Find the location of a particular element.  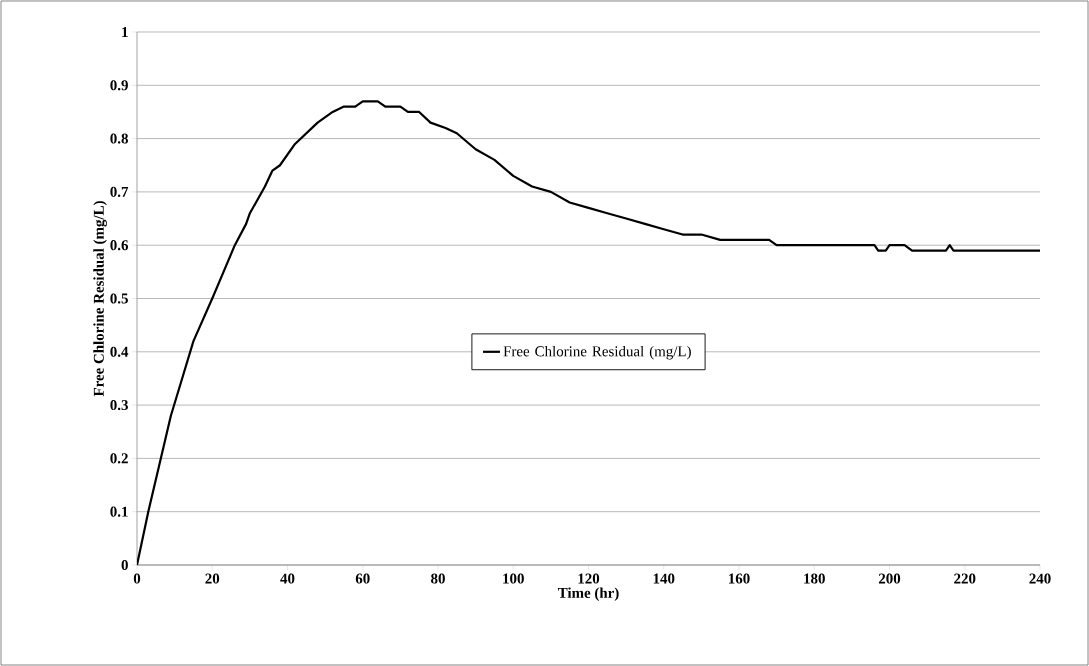

x-tick-label: 120 is located at coordinates (589, 578).